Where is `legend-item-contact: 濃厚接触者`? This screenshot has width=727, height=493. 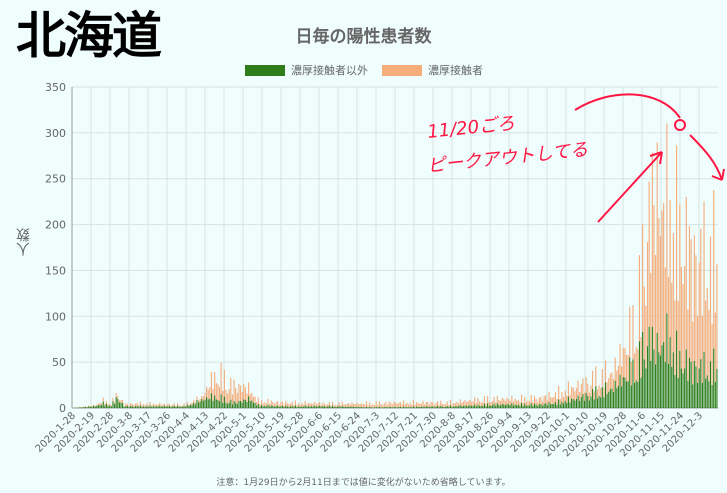
legend-item-contact: 濃厚接触者 is located at coordinates (432, 70).